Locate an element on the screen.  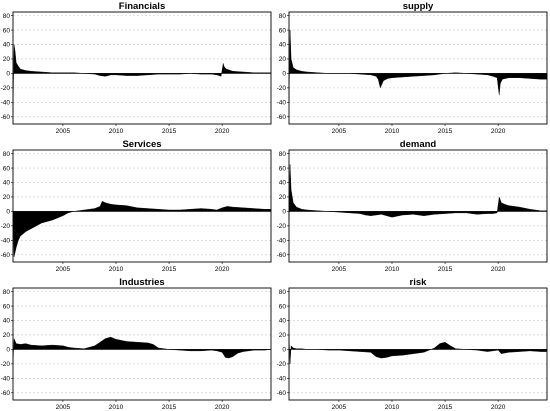
chart-title: Financials is located at coordinates (142, 6).